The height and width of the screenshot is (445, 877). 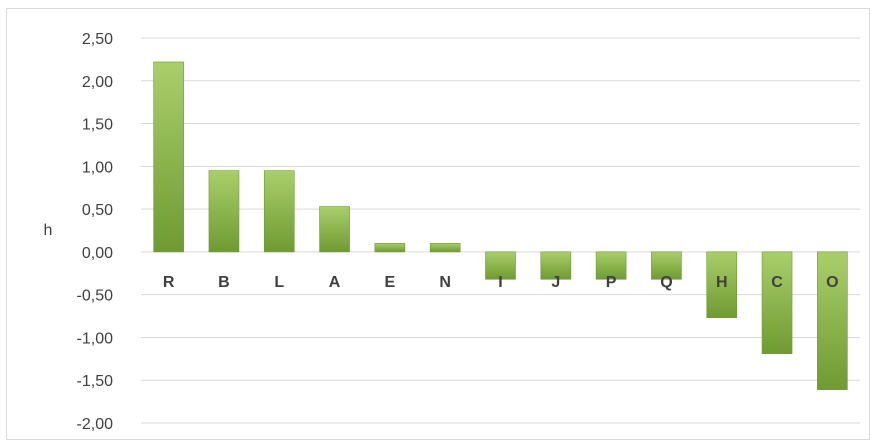 What do you see at coordinates (97, 39) in the screenshot?
I see `y-tick-label: 2,50` at bounding box center [97, 39].